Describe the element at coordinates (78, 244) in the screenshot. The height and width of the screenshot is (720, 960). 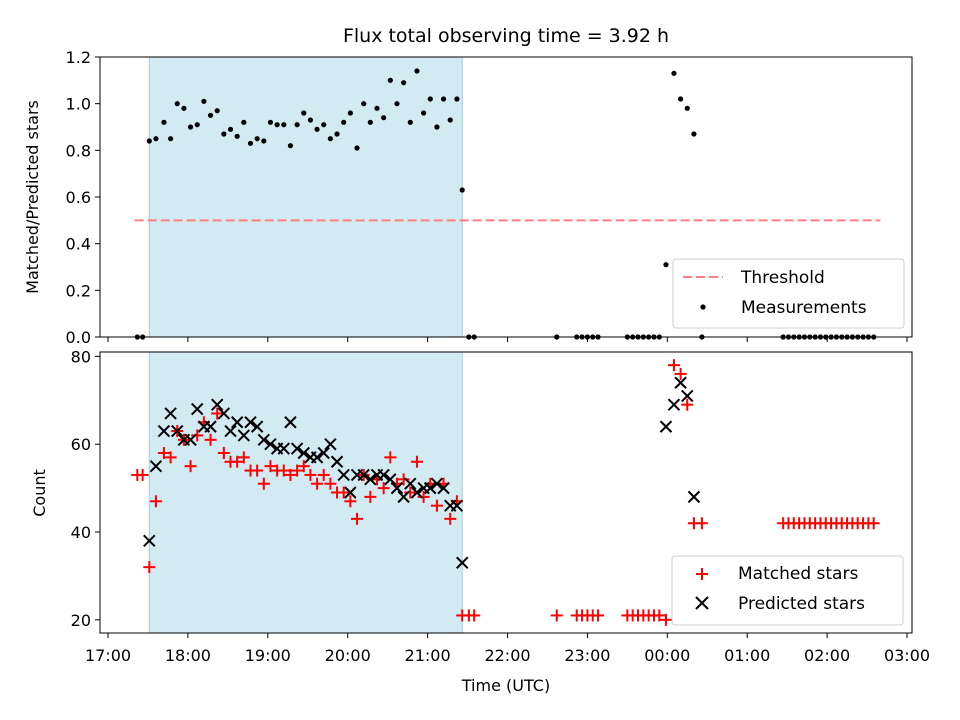
I see `top-y-tick-label: 0.4` at that location.